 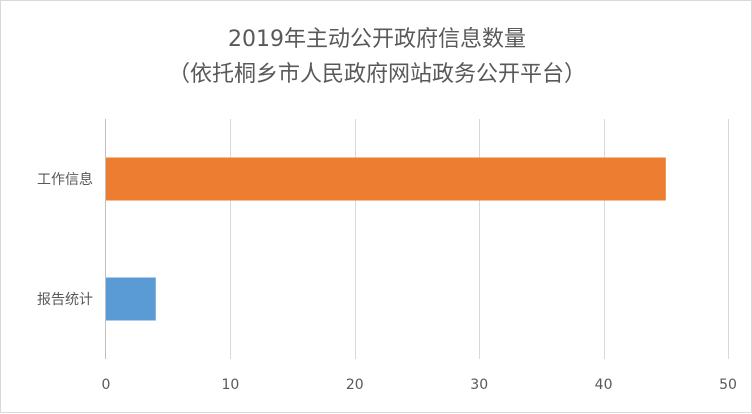 I want to click on category-label: 工作信息, so click(x=65, y=179).